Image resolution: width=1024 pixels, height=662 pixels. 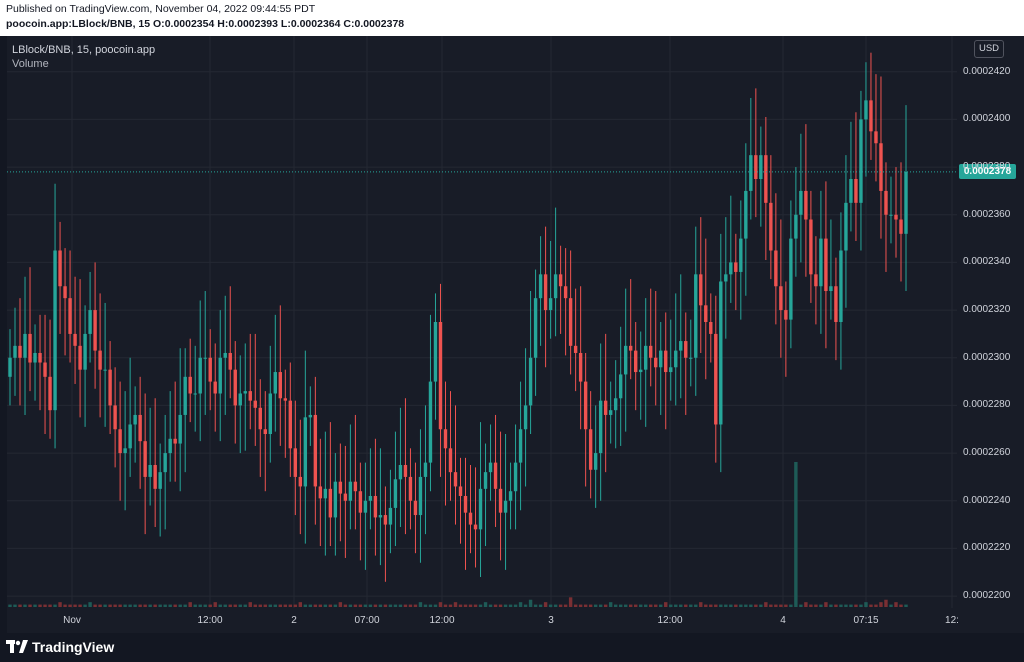 I want to click on high-value: 0.0002393, so click(x=253, y=24).